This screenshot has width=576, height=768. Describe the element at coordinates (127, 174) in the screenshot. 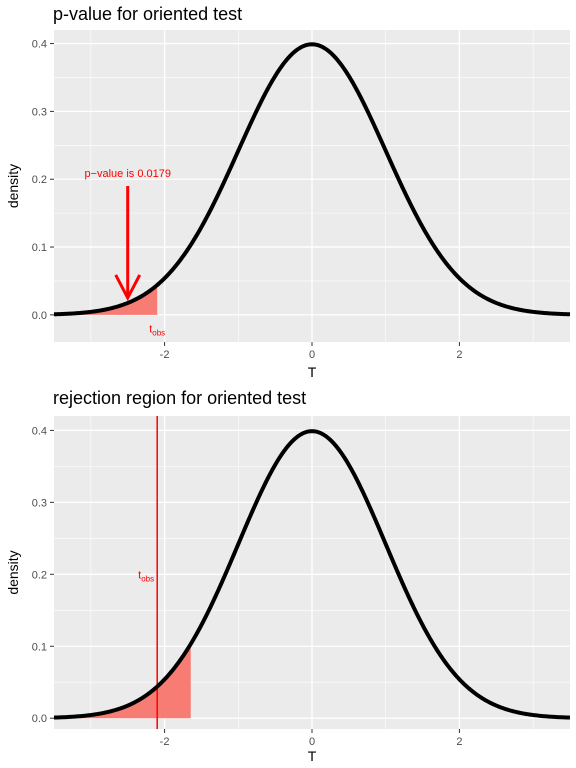

I see `p-value-label: p−value is 0.0179` at that location.